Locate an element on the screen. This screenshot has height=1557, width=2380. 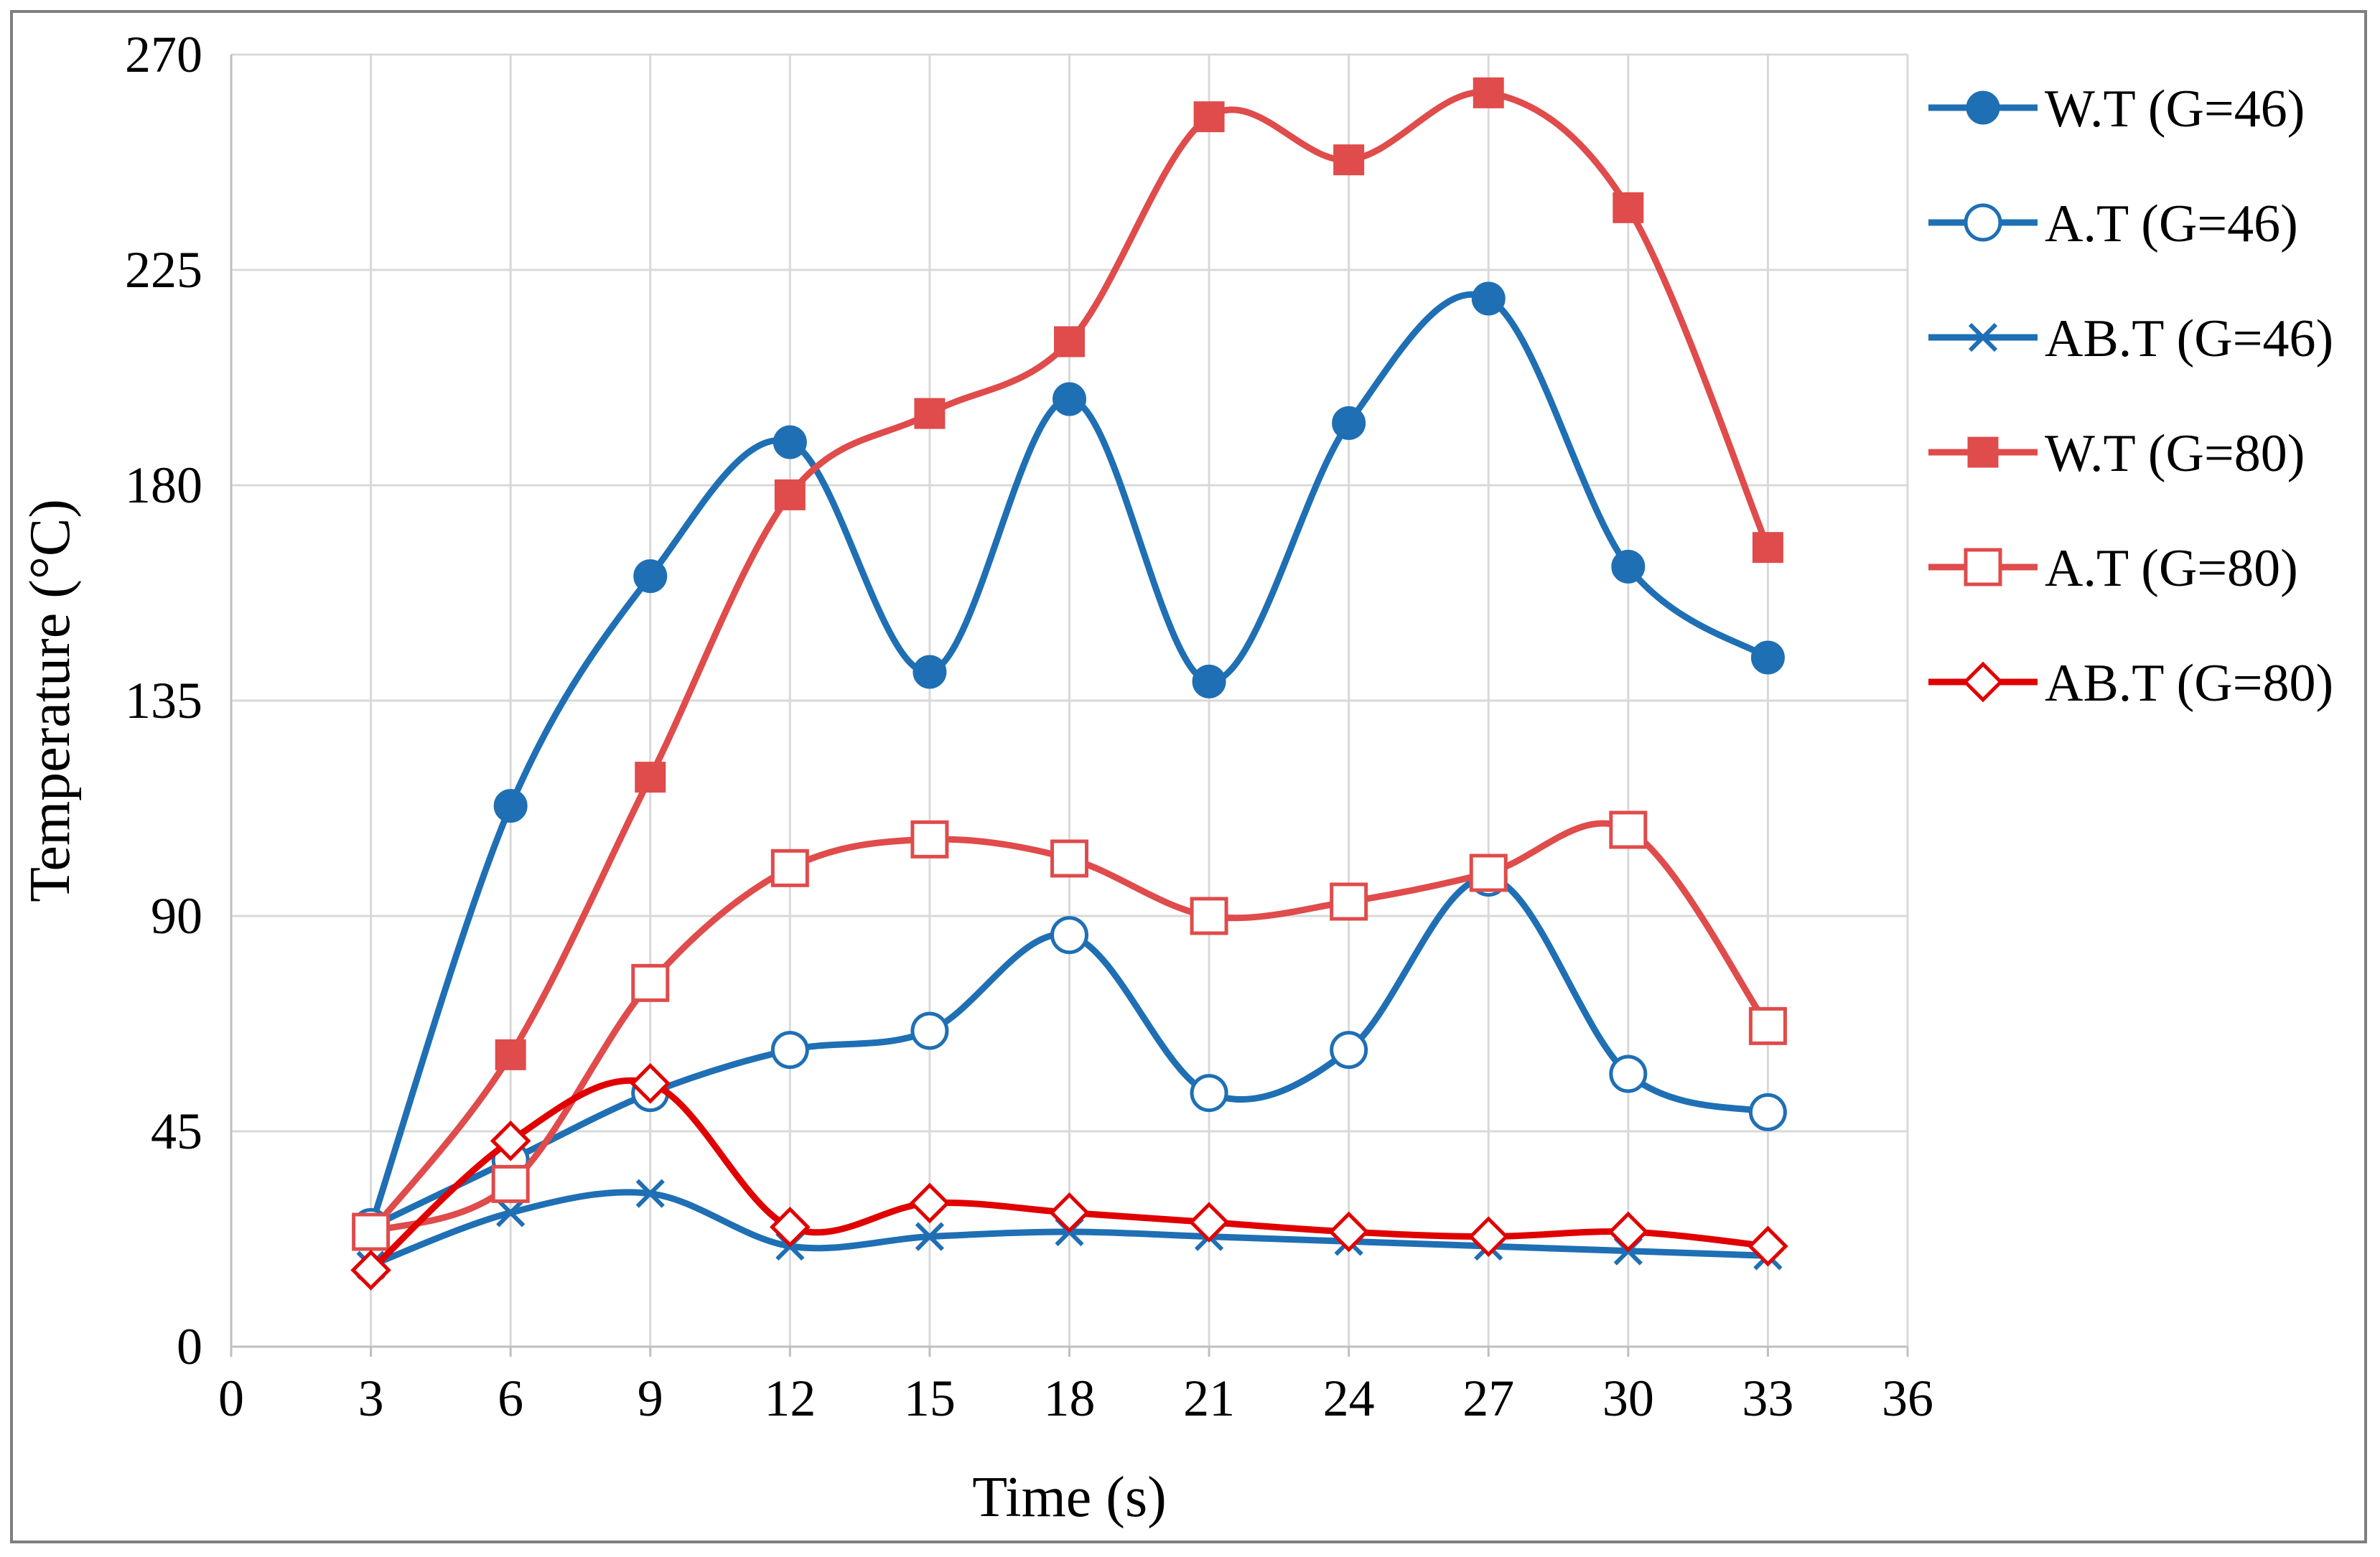
x-tick-label: 18 is located at coordinates (1070, 1398).